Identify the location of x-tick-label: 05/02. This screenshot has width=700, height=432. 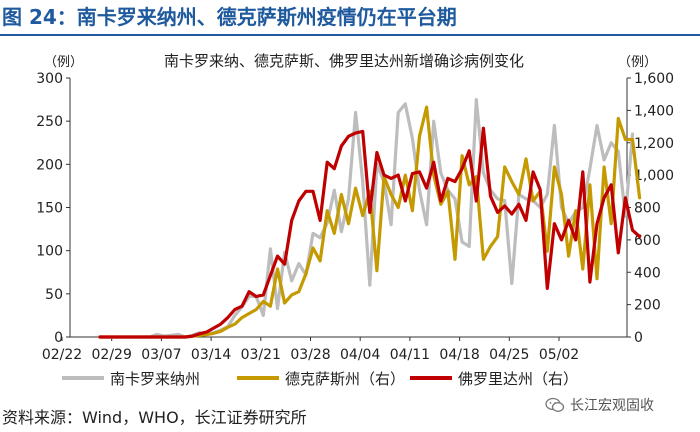
(559, 355).